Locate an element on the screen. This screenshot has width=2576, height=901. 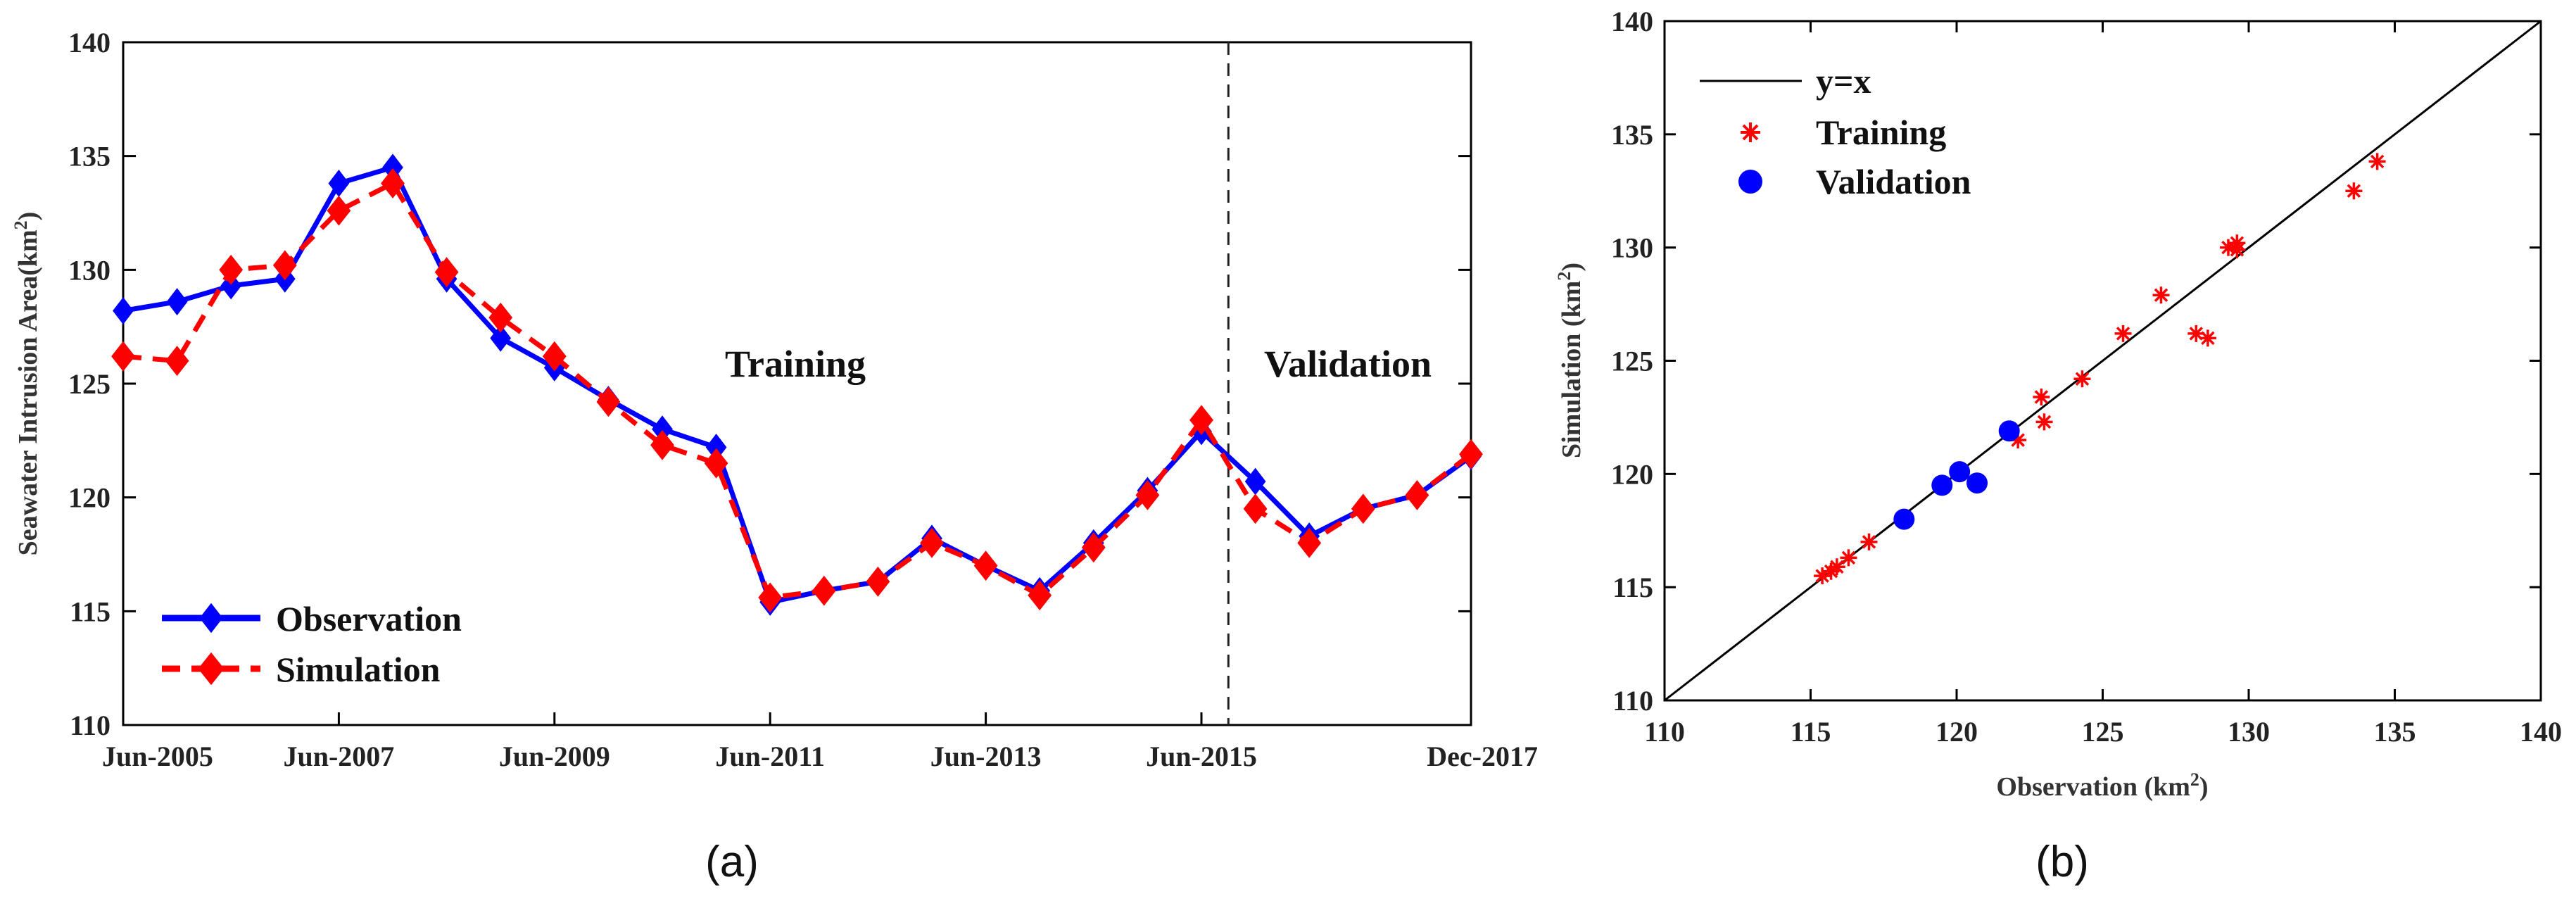
panel-b-y-tick-label: 135 is located at coordinates (1632, 135).